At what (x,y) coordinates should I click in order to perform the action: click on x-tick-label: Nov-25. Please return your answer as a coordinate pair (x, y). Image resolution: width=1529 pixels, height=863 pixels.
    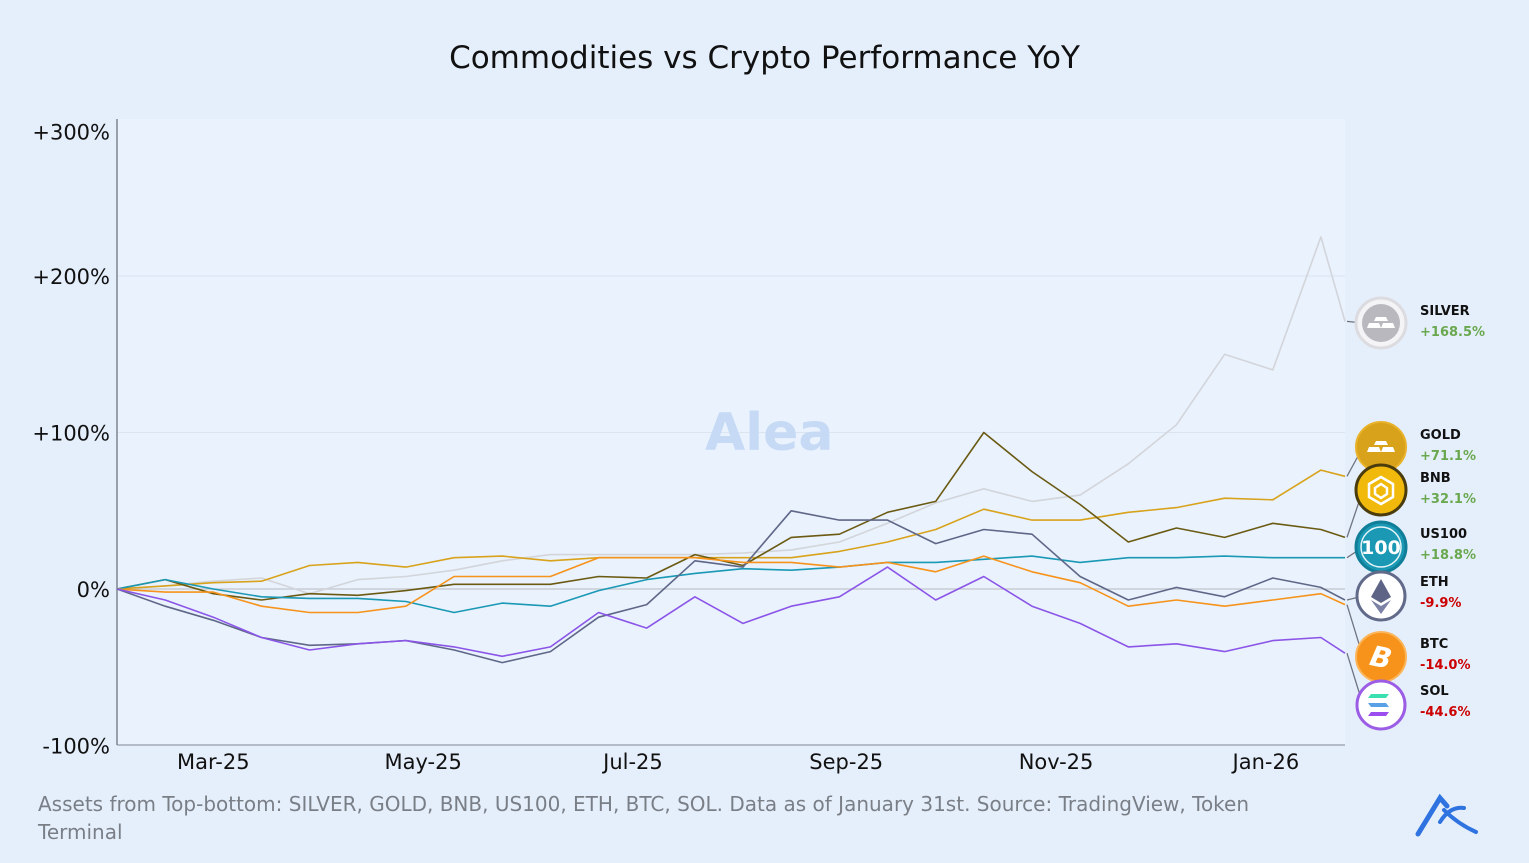
    Looking at the image, I should click on (1056, 762).